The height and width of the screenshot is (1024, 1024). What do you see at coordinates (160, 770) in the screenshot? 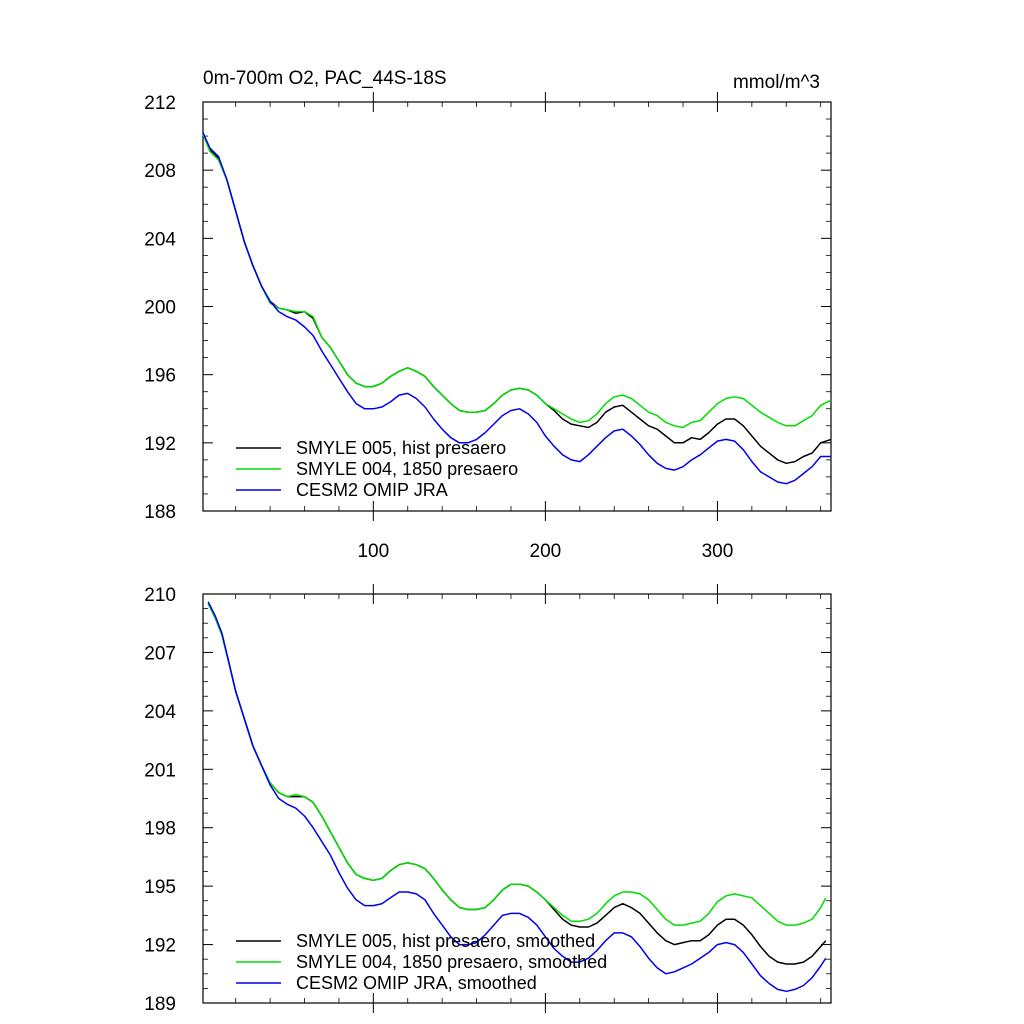
I see `y-tick-label: 201` at bounding box center [160, 770].